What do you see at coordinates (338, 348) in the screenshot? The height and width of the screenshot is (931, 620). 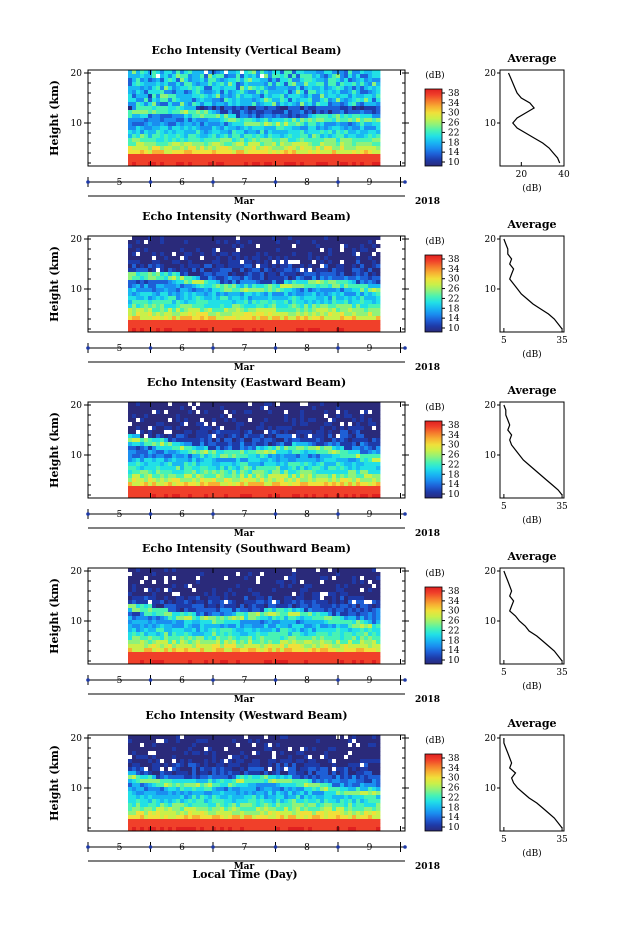 I see `date-marker` at bounding box center [338, 348].